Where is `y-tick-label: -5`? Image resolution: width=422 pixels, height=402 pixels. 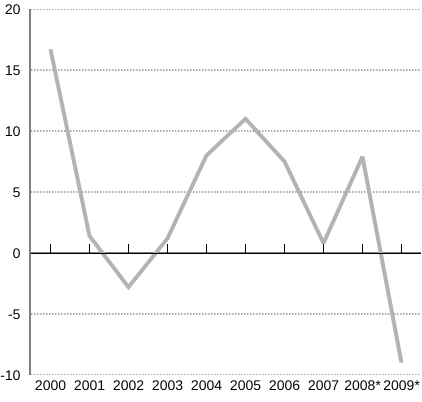
y-tick-label: -5 is located at coordinates (14, 314).